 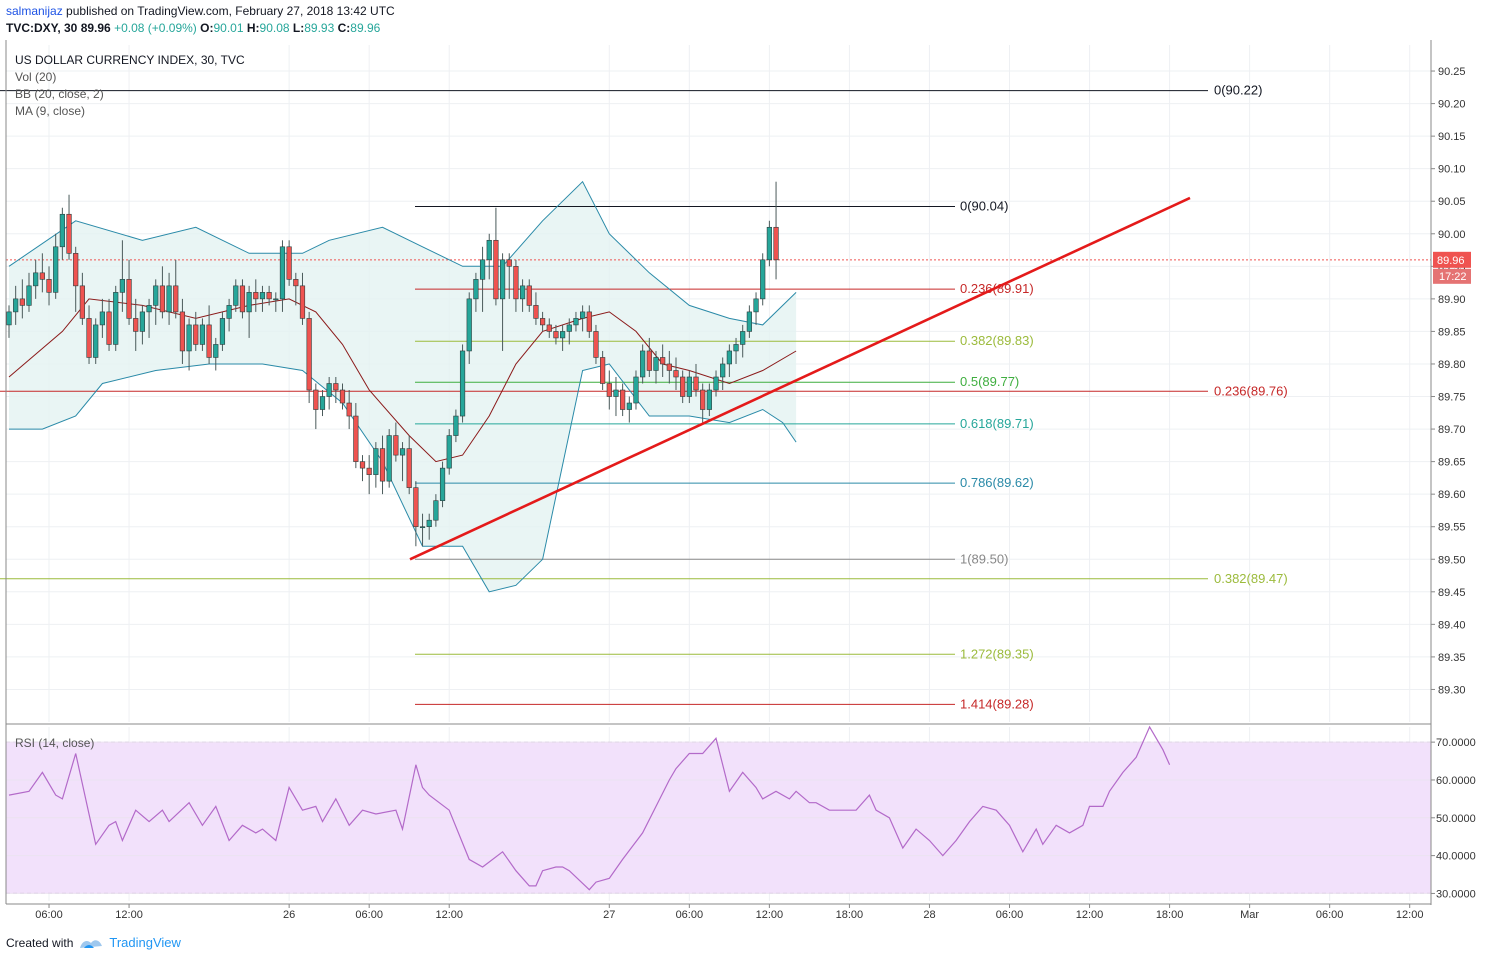 I want to click on price-tick-label: 89.40, so click(x=1452, y=625).